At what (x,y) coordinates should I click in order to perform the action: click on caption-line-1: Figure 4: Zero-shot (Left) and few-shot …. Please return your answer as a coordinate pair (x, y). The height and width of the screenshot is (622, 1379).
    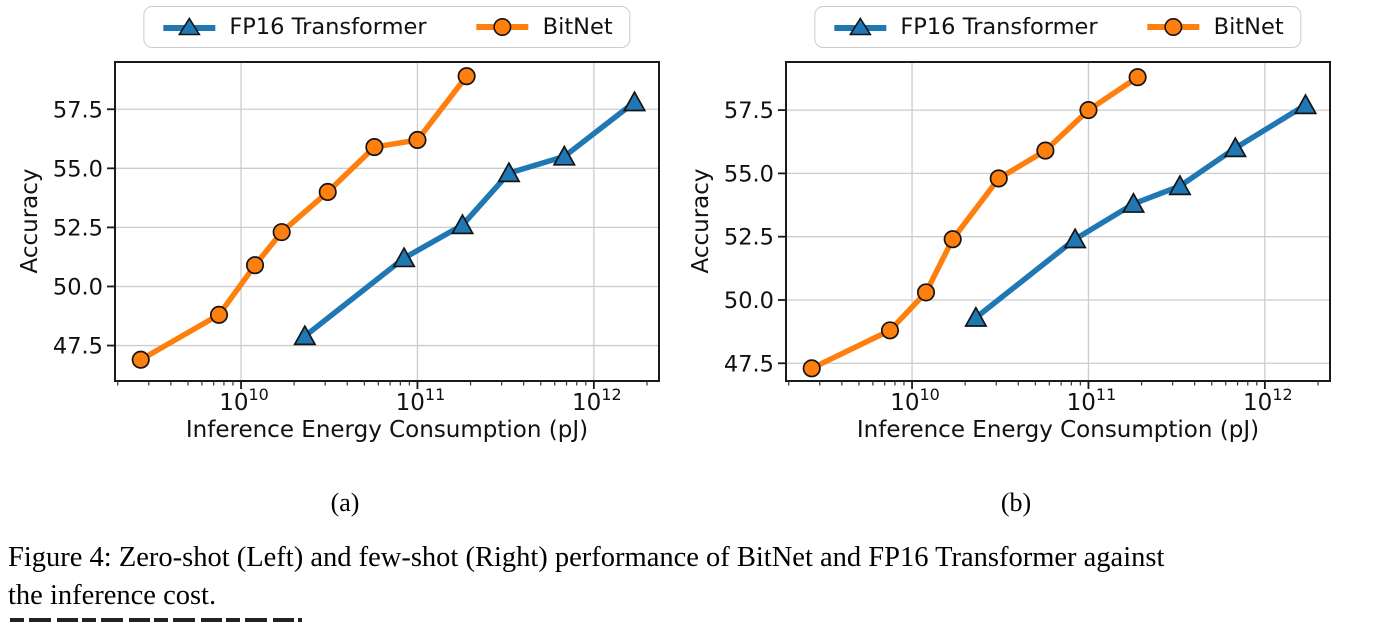
    Looking at the image, I should click on (586, 557).